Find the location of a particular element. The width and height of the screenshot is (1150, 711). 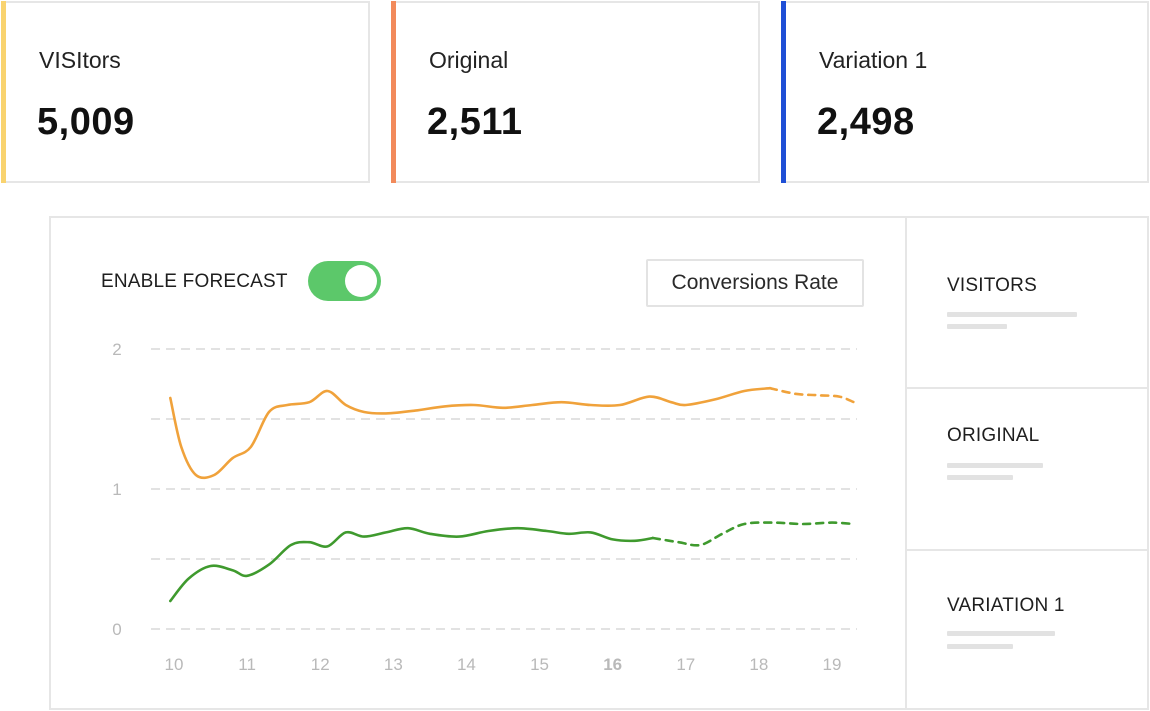

legend-visitors-placeholder-bar-short is located at coordinates (977, 326).